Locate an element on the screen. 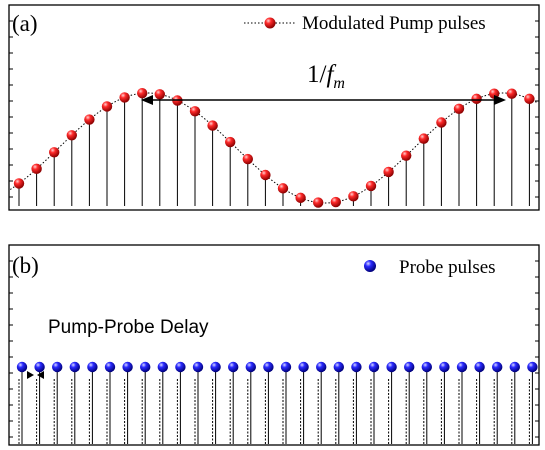  modulation-period-label: 1/fm is located at coordinates (326, 76).